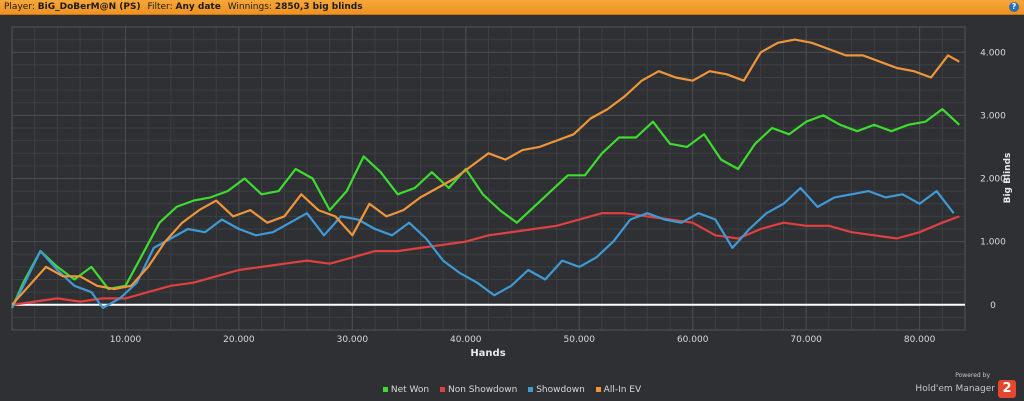  I want to click on powered-by-text: Powered by, so click(972, 375).